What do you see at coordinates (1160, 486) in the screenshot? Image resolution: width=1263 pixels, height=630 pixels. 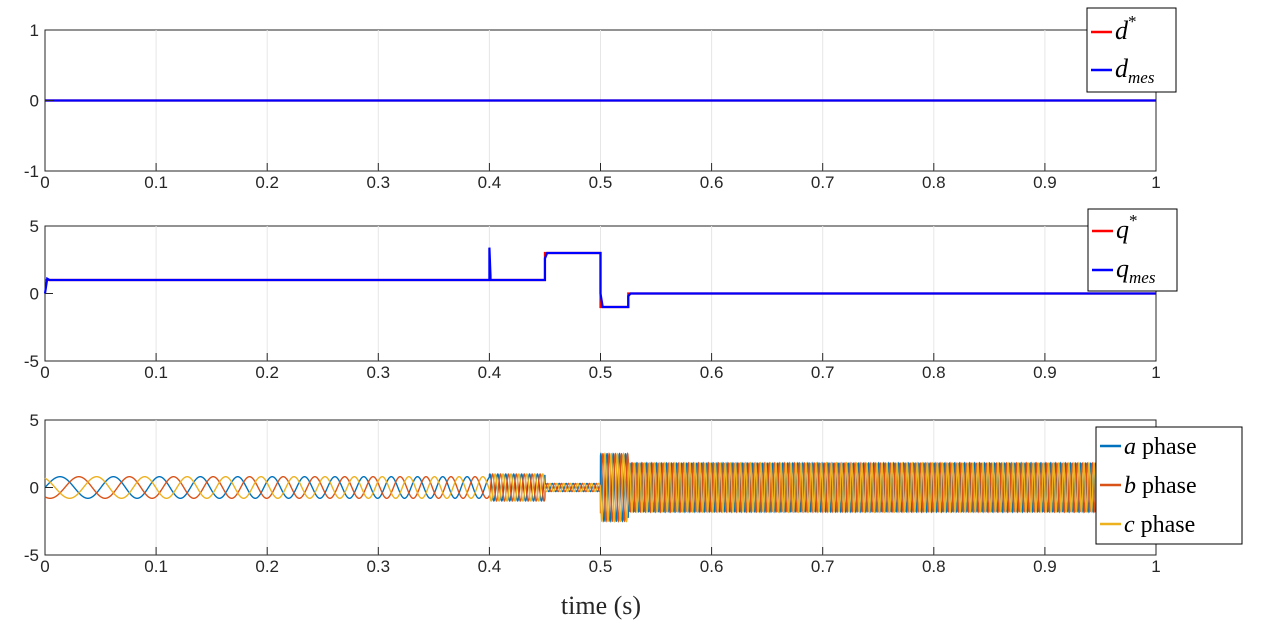 I see `legend-label-b-phase: b phase` at bounding box center [1160, 486].